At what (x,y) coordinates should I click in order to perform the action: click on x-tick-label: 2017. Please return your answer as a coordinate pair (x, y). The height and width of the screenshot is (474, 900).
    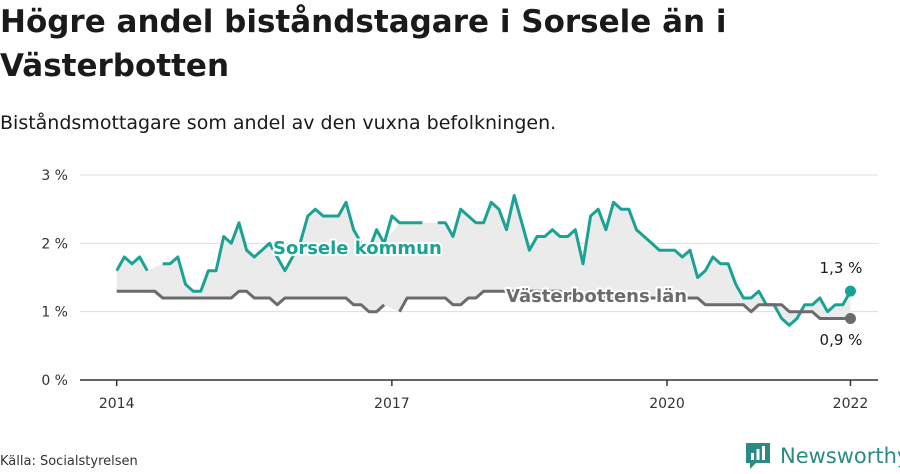
    Looking at the image, I should click on (392, 404).